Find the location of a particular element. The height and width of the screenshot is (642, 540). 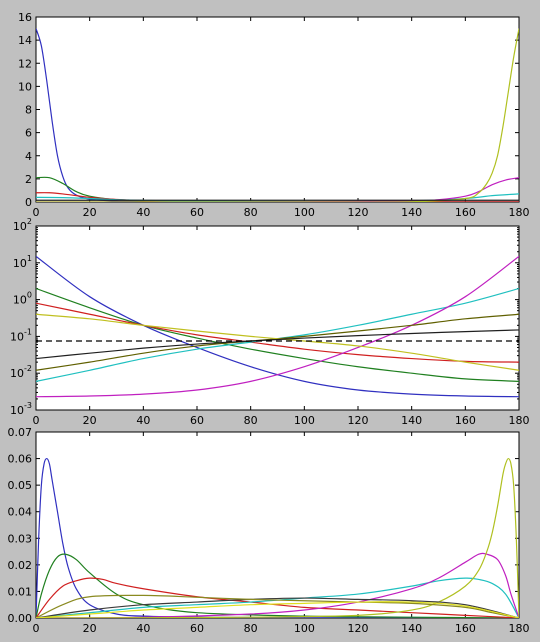

y-tick-label: 4 is located at coordinates (28, 156).